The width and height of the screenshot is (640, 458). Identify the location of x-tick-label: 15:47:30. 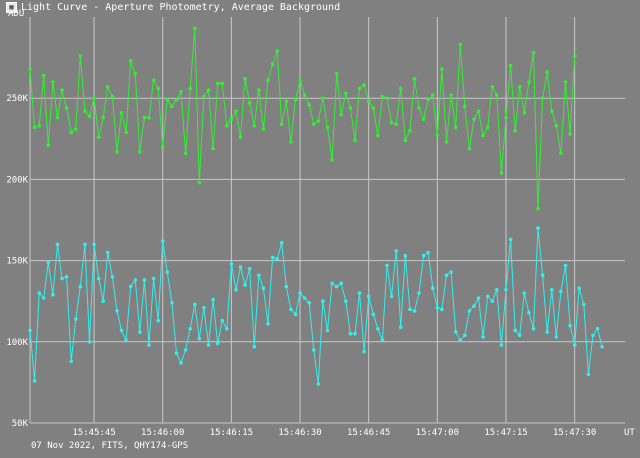
(574, 433).